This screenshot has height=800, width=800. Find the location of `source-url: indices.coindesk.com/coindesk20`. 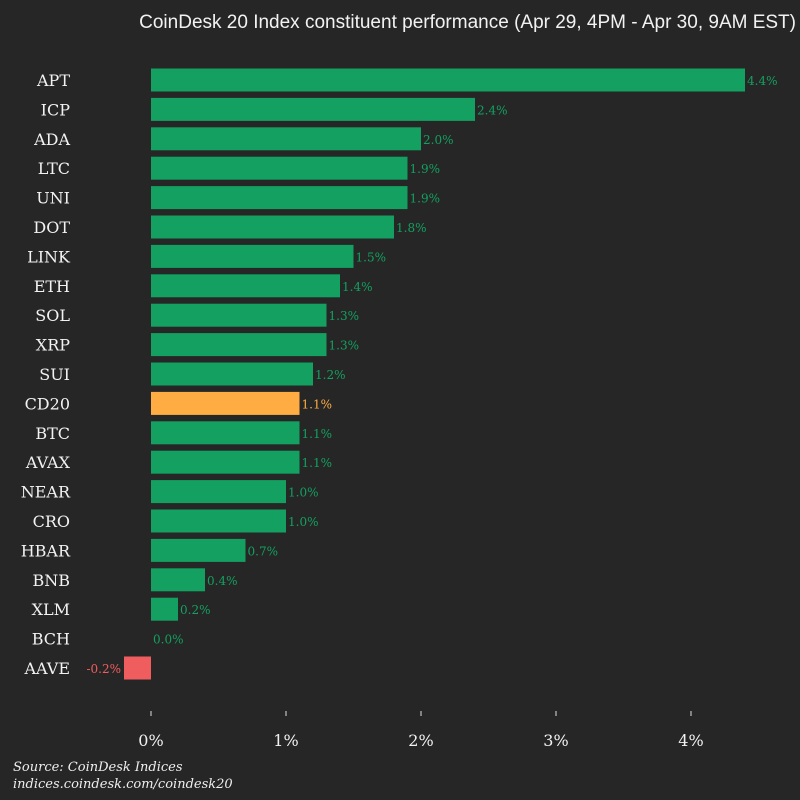

source-url: indices.coindesk.com/coindesk20 is located at coordinates (123, 784).